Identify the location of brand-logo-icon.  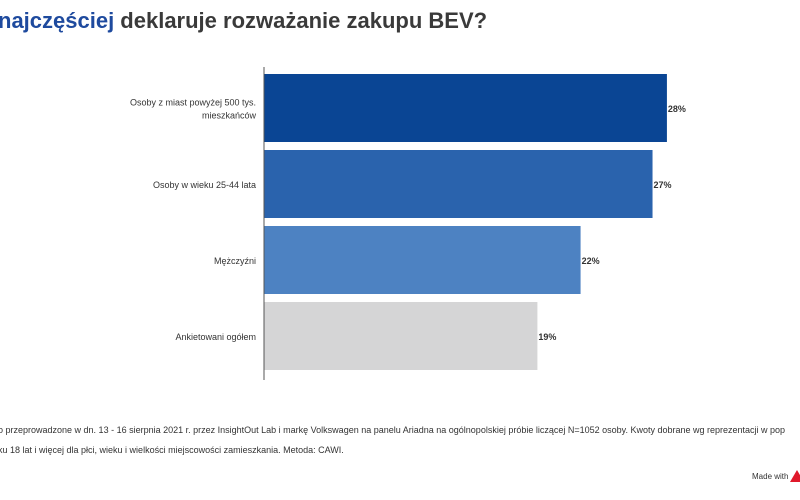
(795, 476).